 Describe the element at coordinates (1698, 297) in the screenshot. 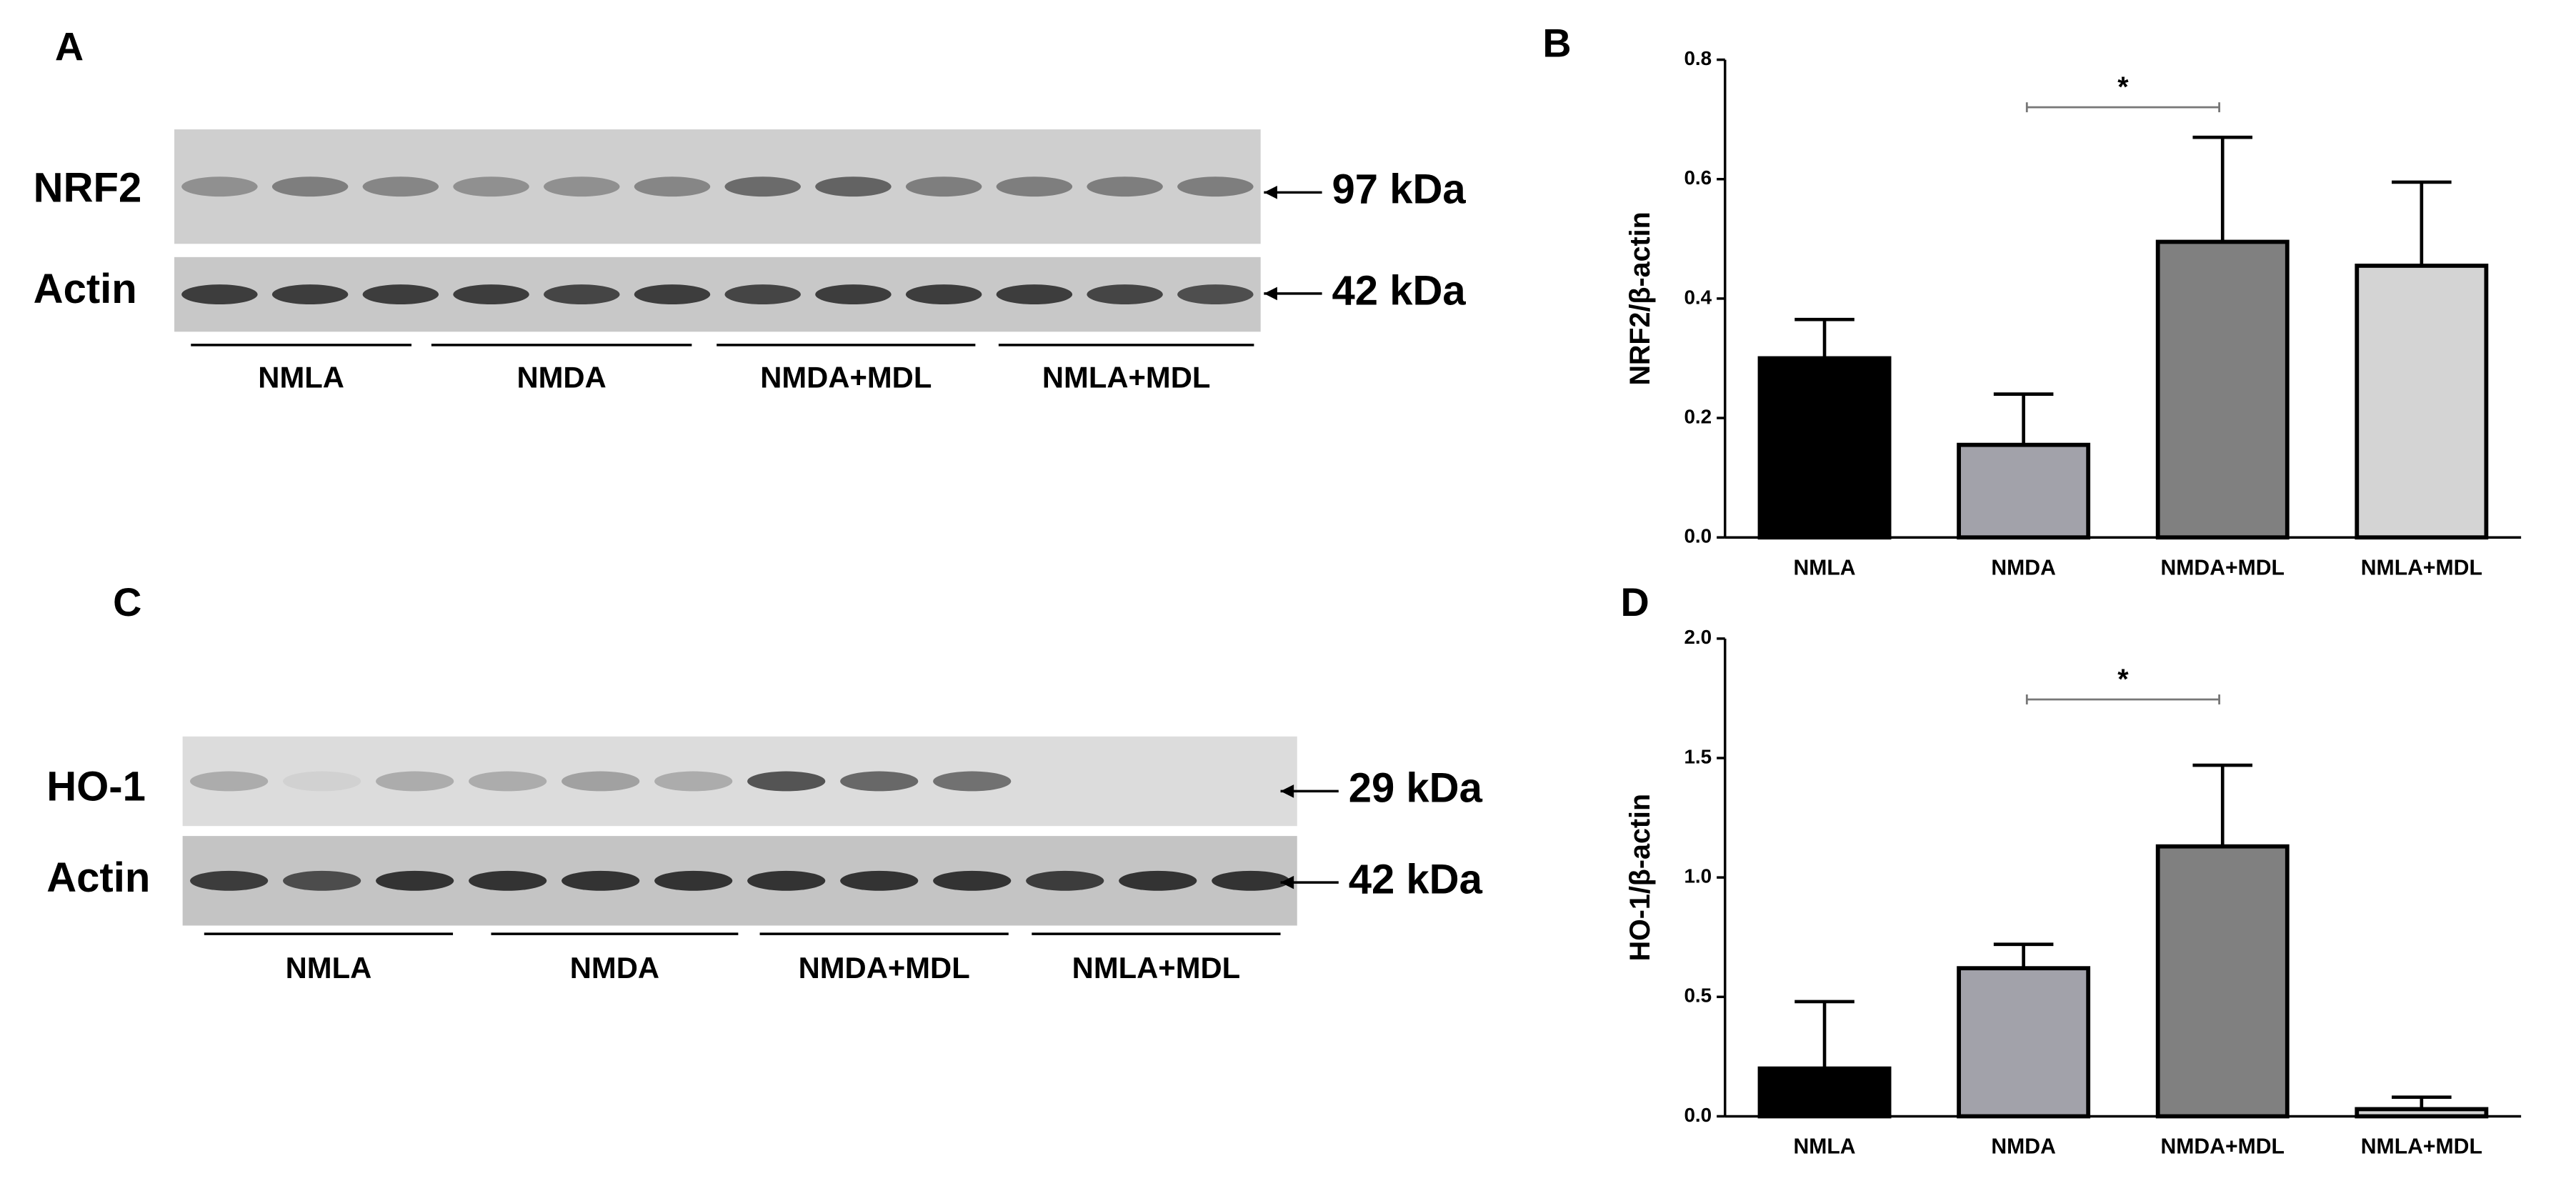

I see `y-tick-label: 0.4` at that location.